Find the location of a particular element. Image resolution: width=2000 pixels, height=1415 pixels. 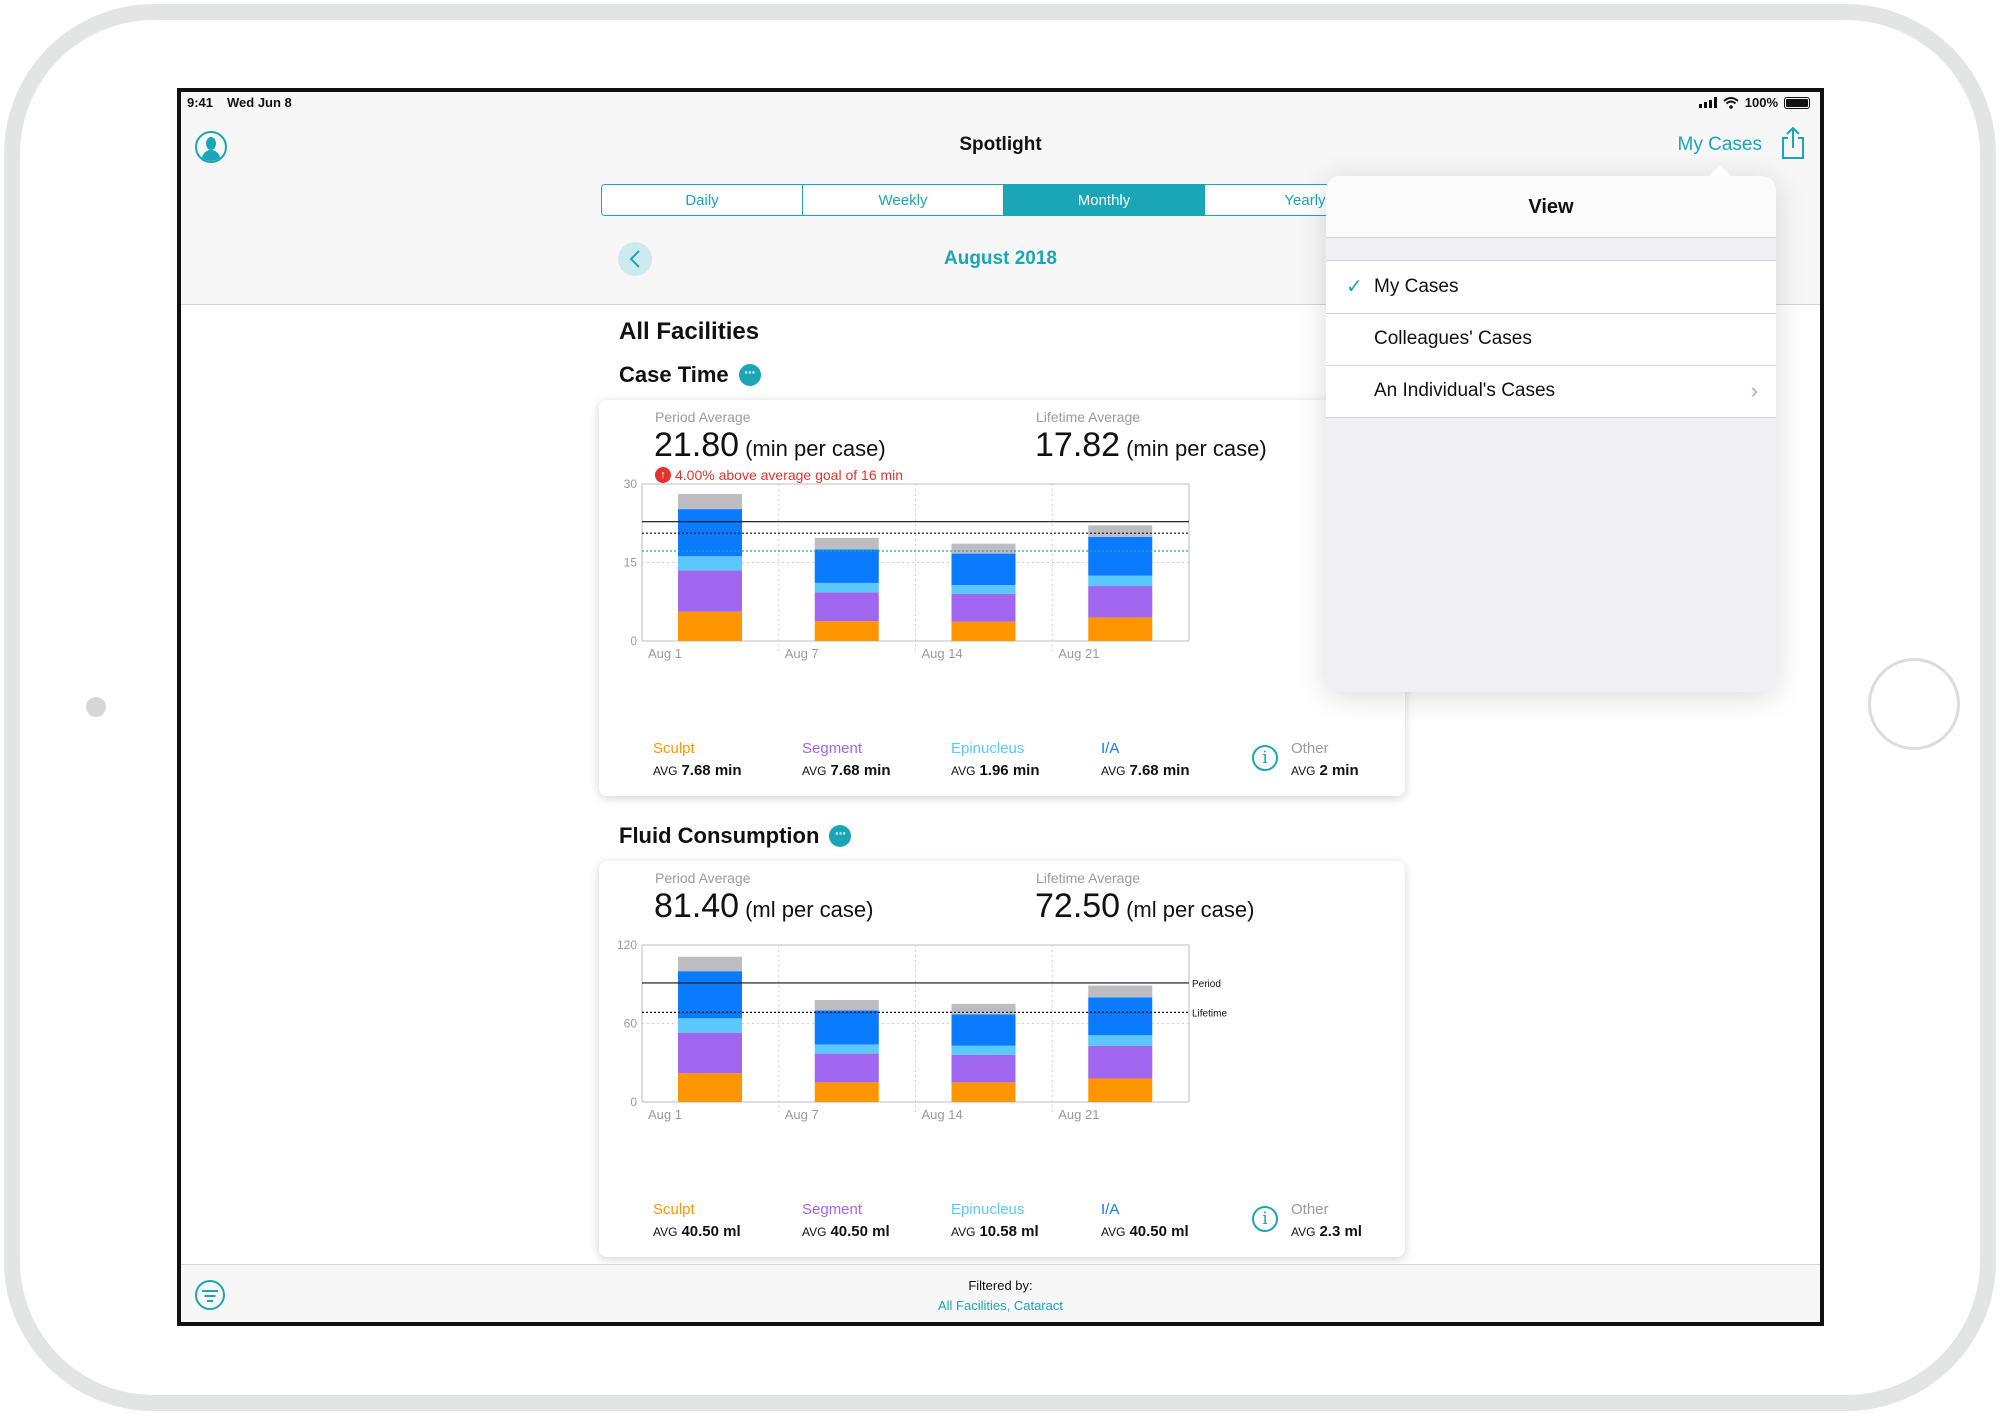

status-date: Wed Jun 8 is located at coordinates (259, 102).